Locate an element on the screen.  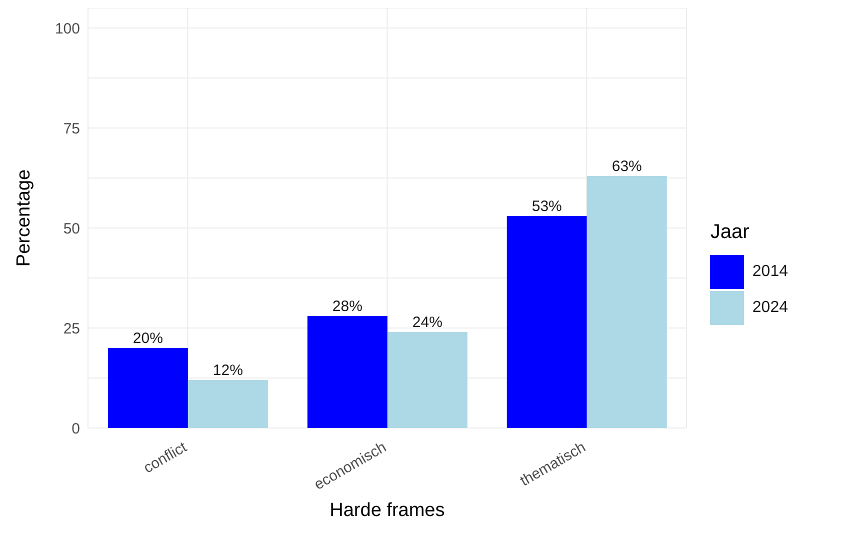
legend-label: 2014 is located at coordinates (770, 271).